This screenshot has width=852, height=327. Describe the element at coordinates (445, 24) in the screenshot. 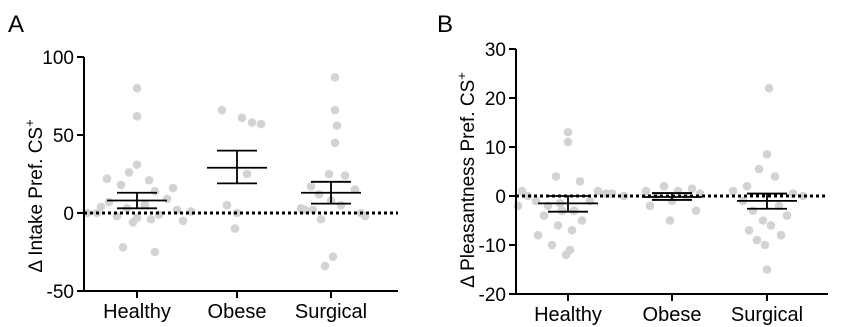

I see `panel-letter-b: B` at that location.